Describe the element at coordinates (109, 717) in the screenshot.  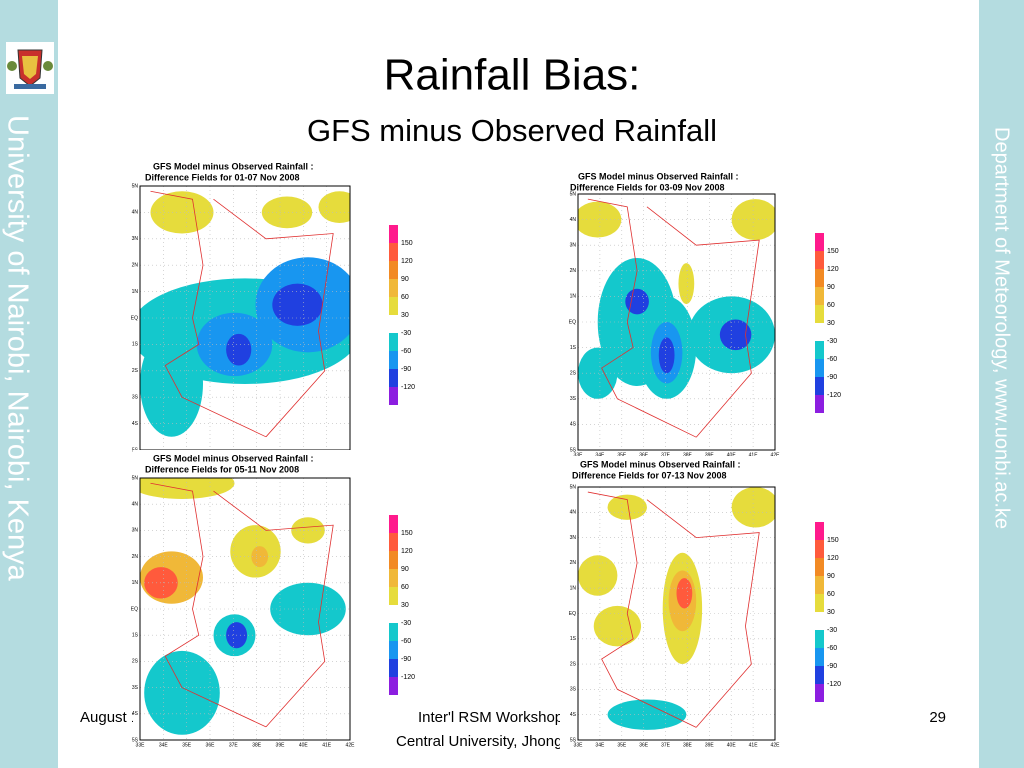
I see `footer-date: August 1` at that location.